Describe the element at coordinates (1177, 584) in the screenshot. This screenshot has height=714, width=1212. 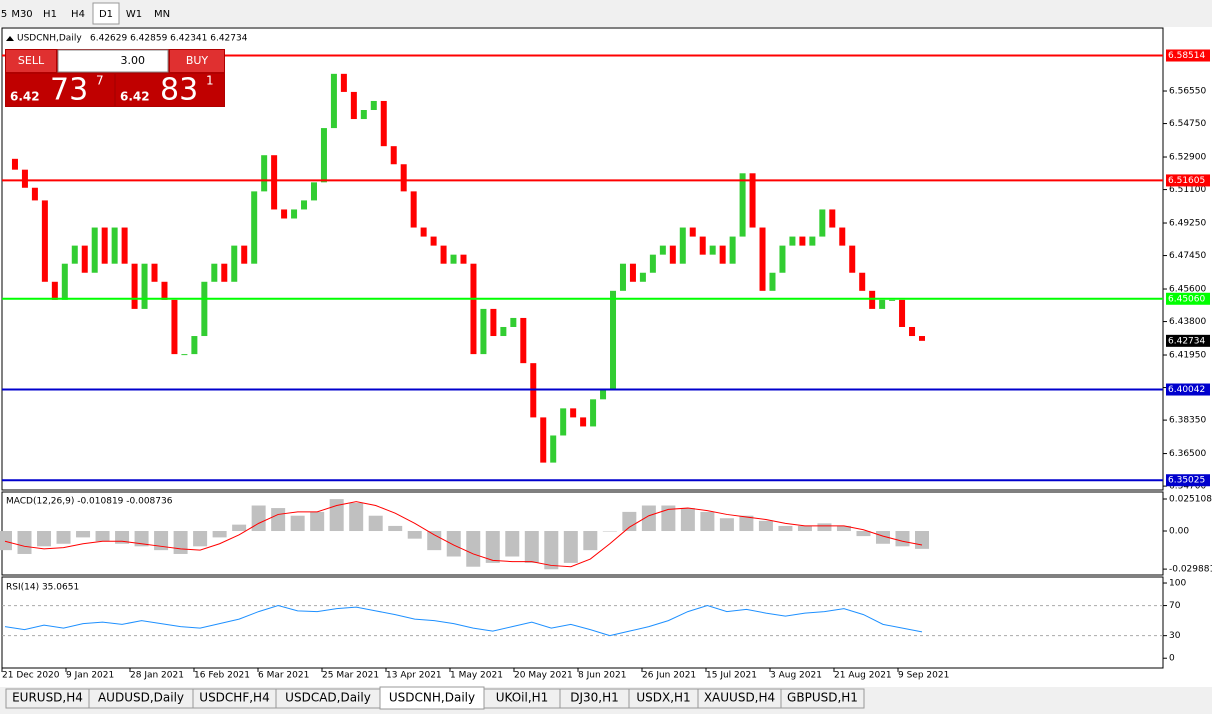
I see `y-tick-label: 100` at that location.